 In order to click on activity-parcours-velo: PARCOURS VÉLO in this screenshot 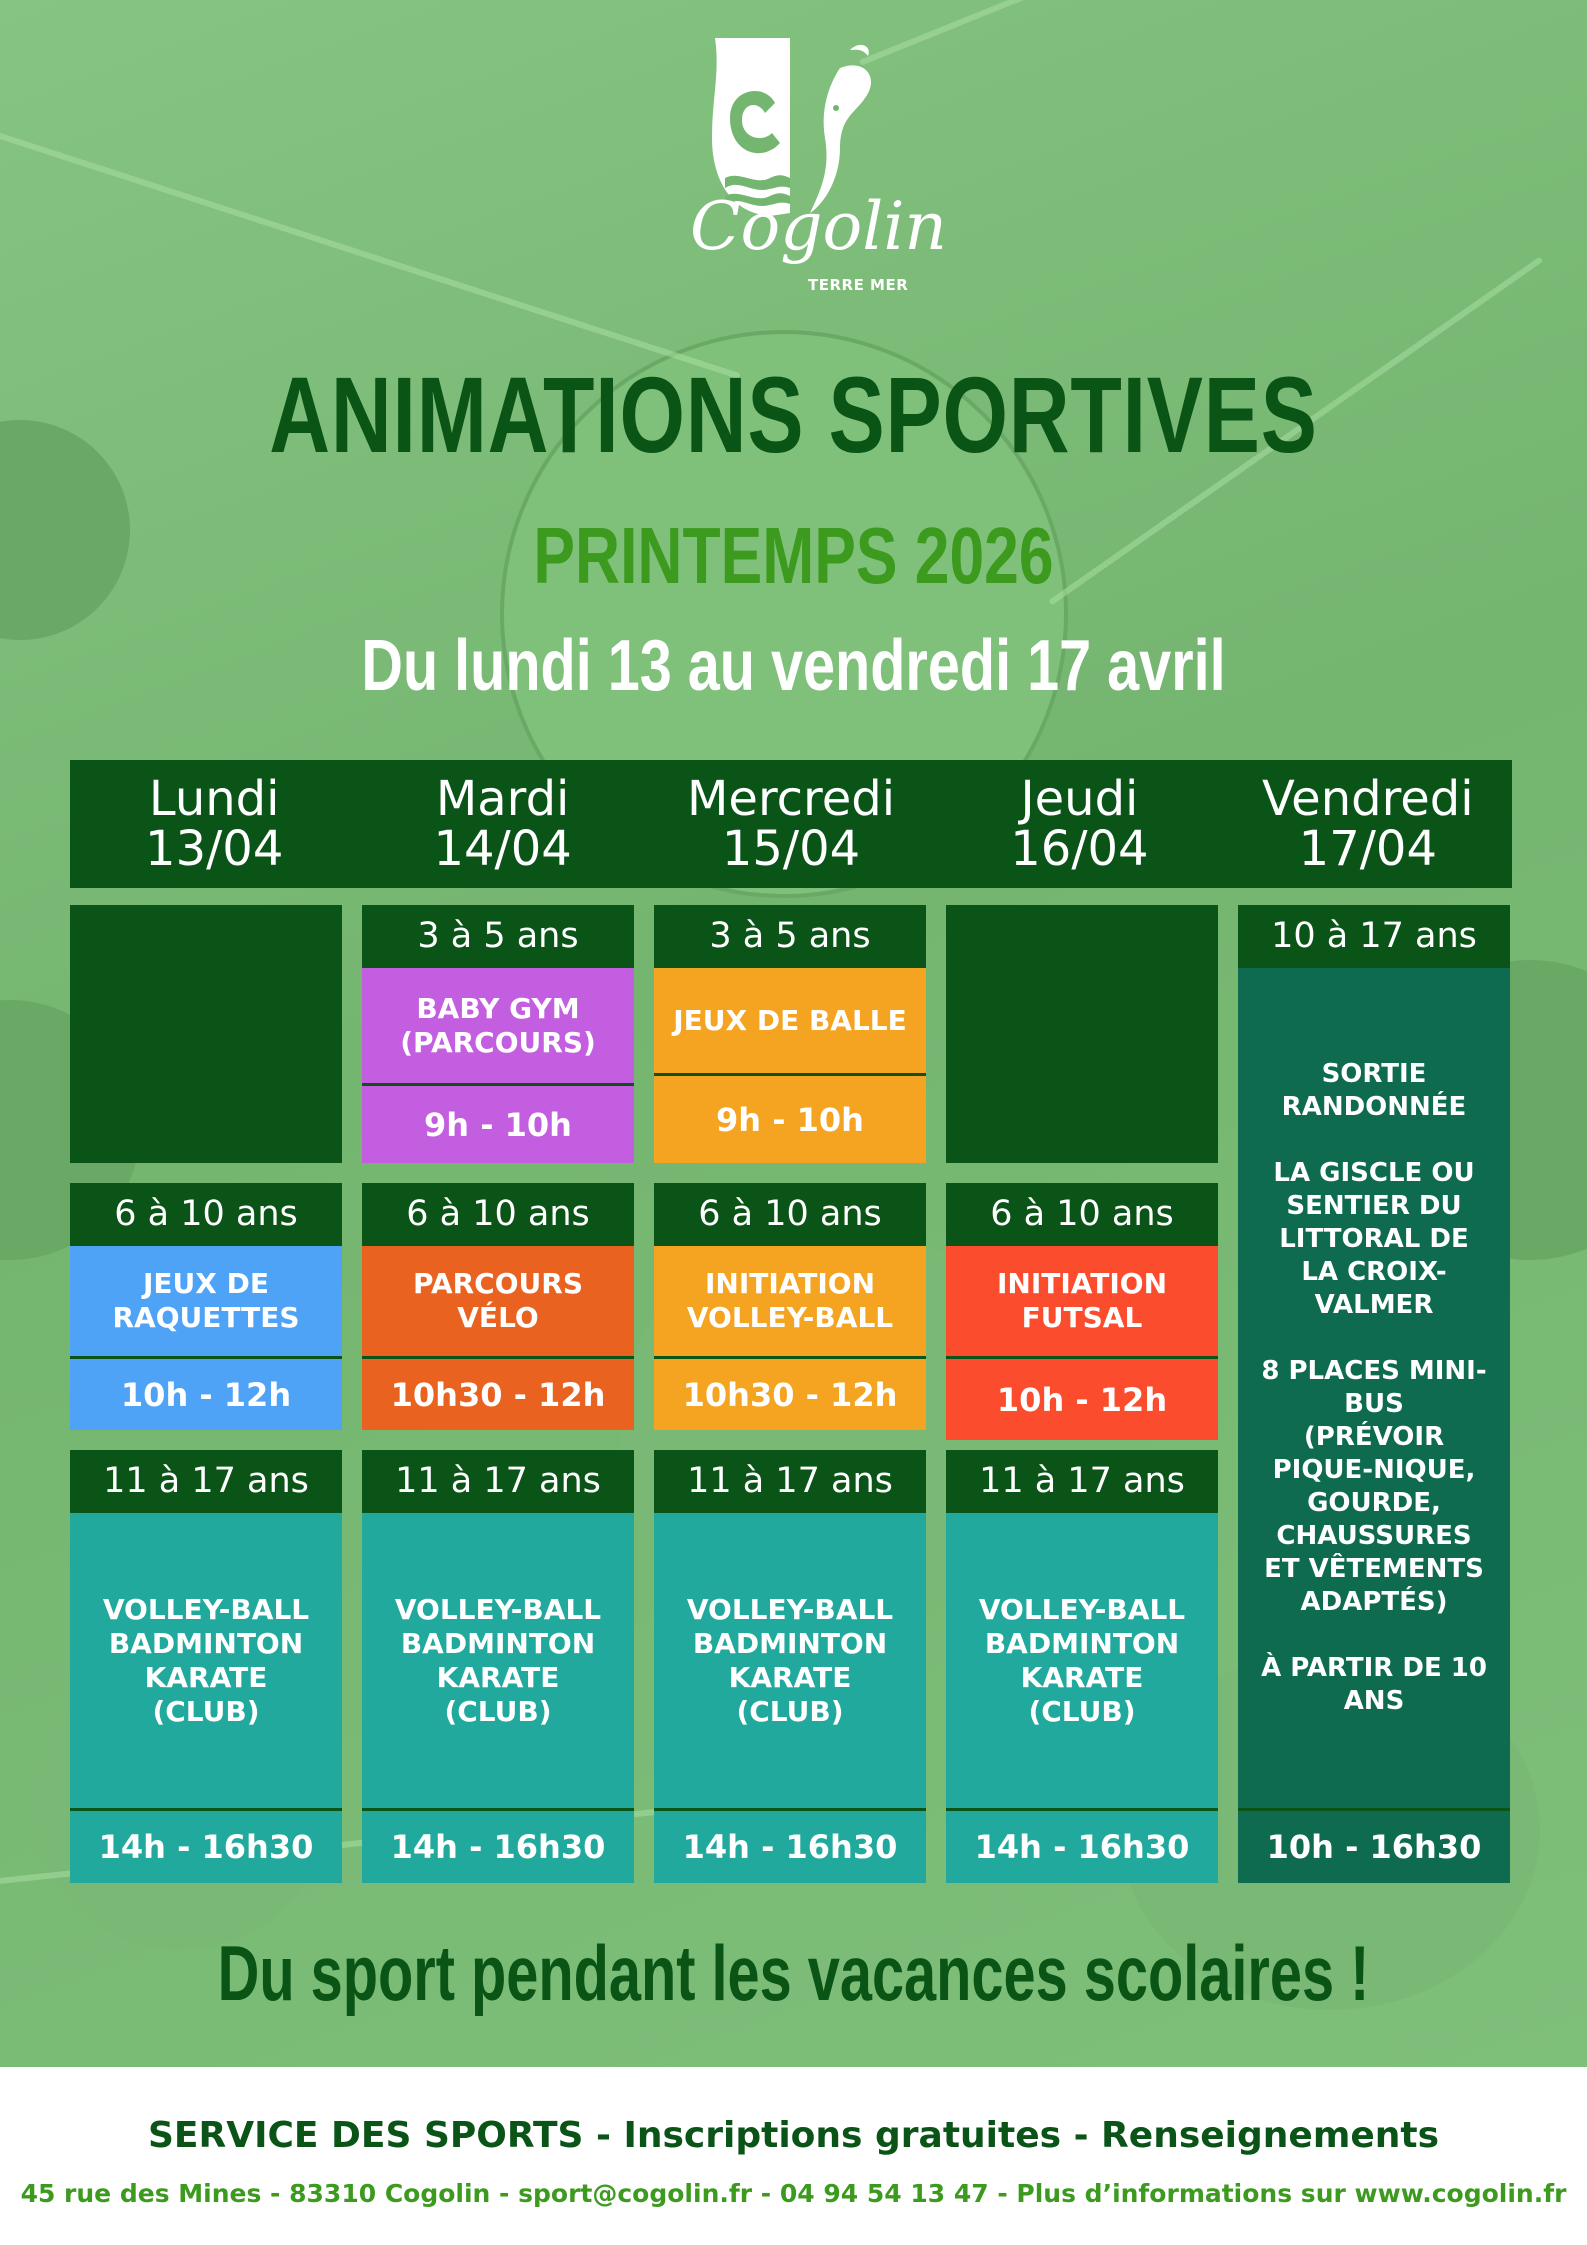, I will do `click(498, 1301)`.